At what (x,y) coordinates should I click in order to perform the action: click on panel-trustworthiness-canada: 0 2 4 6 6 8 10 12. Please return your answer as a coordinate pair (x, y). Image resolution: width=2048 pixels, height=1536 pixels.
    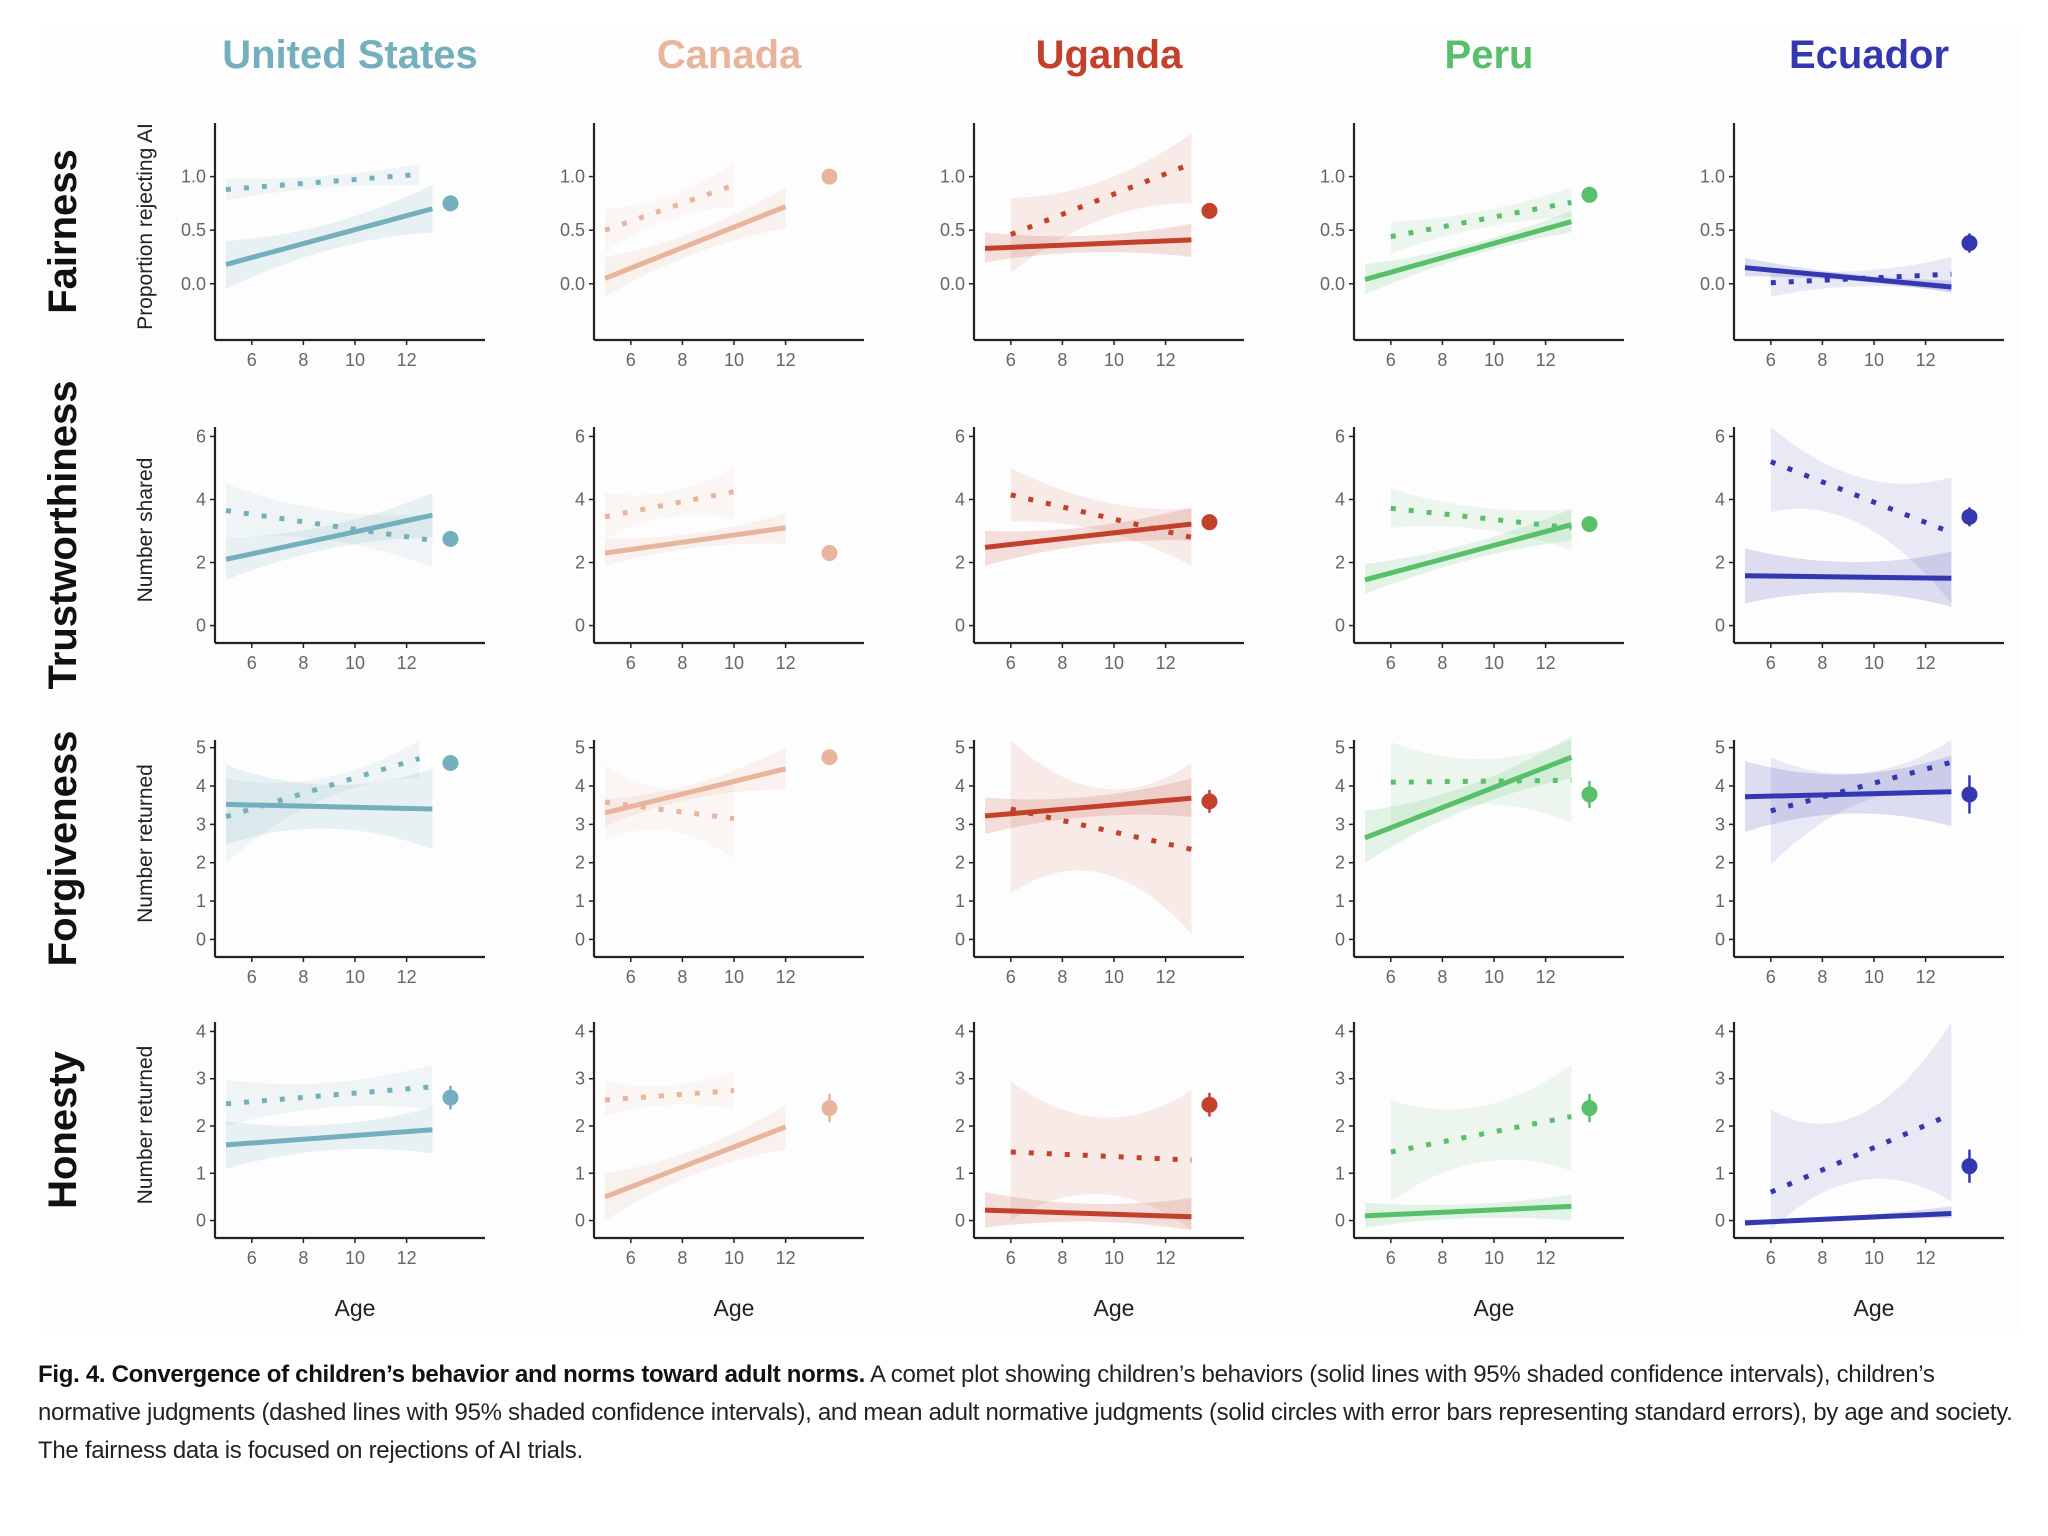
    Looking at the image, I should click on (719, 549).